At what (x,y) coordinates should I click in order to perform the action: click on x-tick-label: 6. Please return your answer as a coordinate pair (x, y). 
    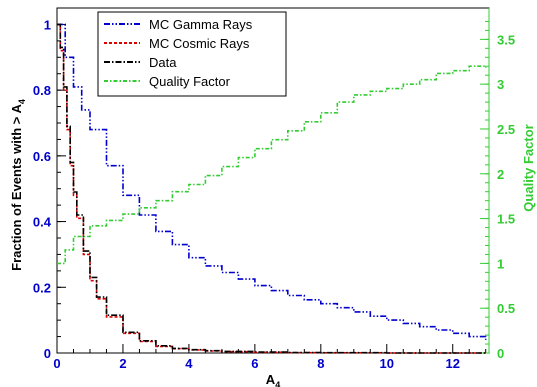
    Looking at the image, I should click on (254, 363).